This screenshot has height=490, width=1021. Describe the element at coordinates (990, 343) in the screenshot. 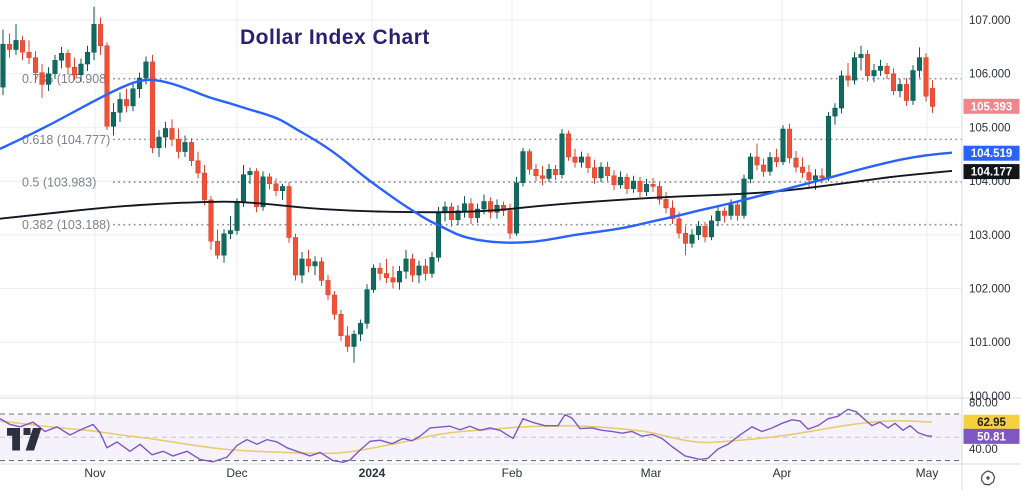

I see `price-axis-label: 101.000` at that location.